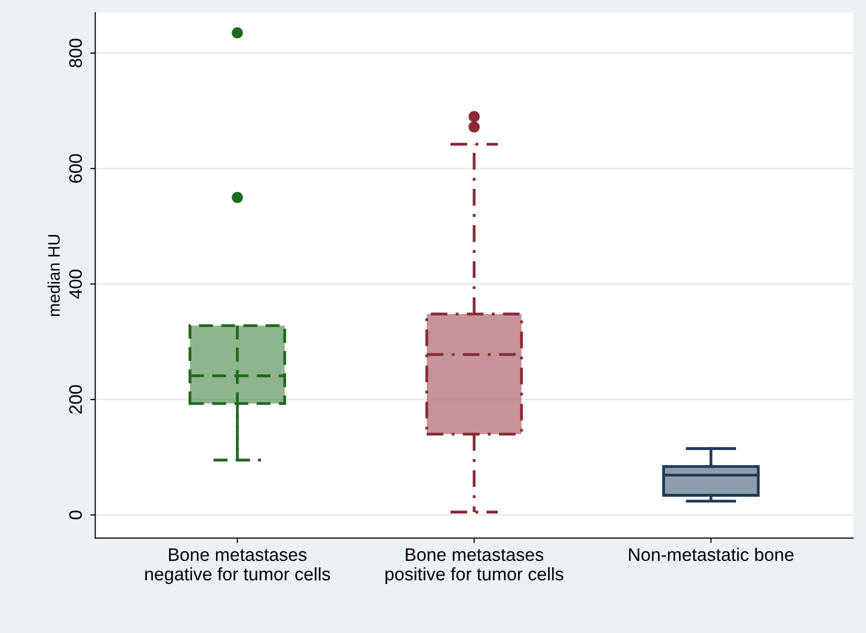 The image size is (866, 633). What do you see at coordinates (75, 284) in the screenshot?
I see `y-tick-label: 400` at bounding box center [75, 284].